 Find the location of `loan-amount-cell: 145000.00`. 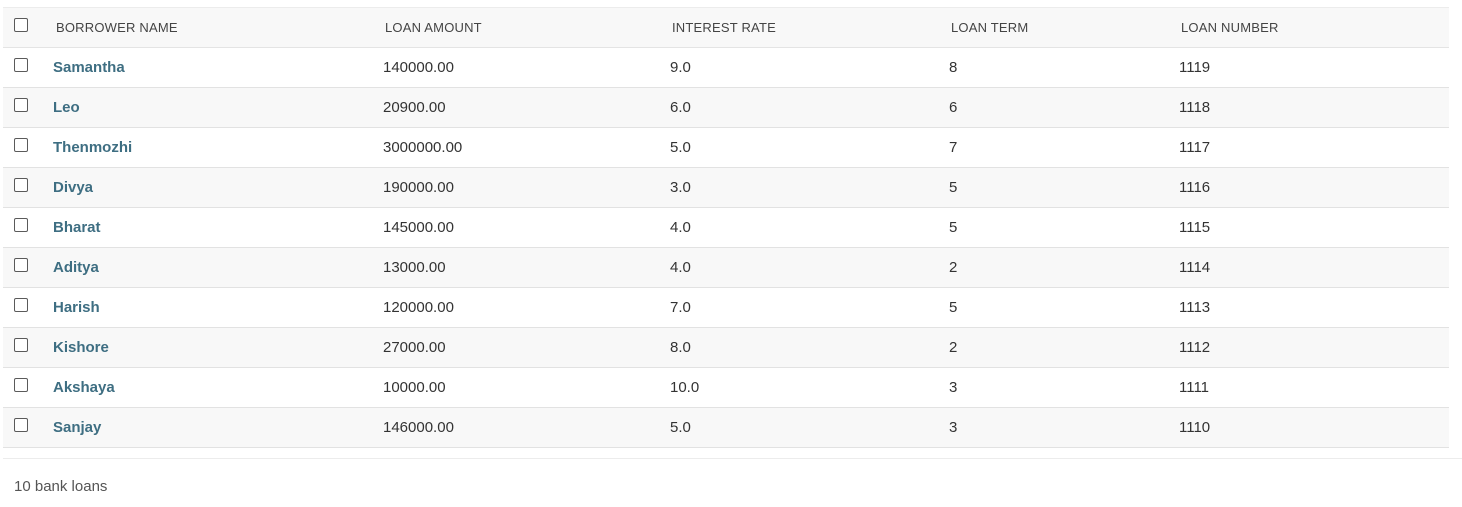

loan-amount-cell: 145000.00 is located at coordinates (418, 227).